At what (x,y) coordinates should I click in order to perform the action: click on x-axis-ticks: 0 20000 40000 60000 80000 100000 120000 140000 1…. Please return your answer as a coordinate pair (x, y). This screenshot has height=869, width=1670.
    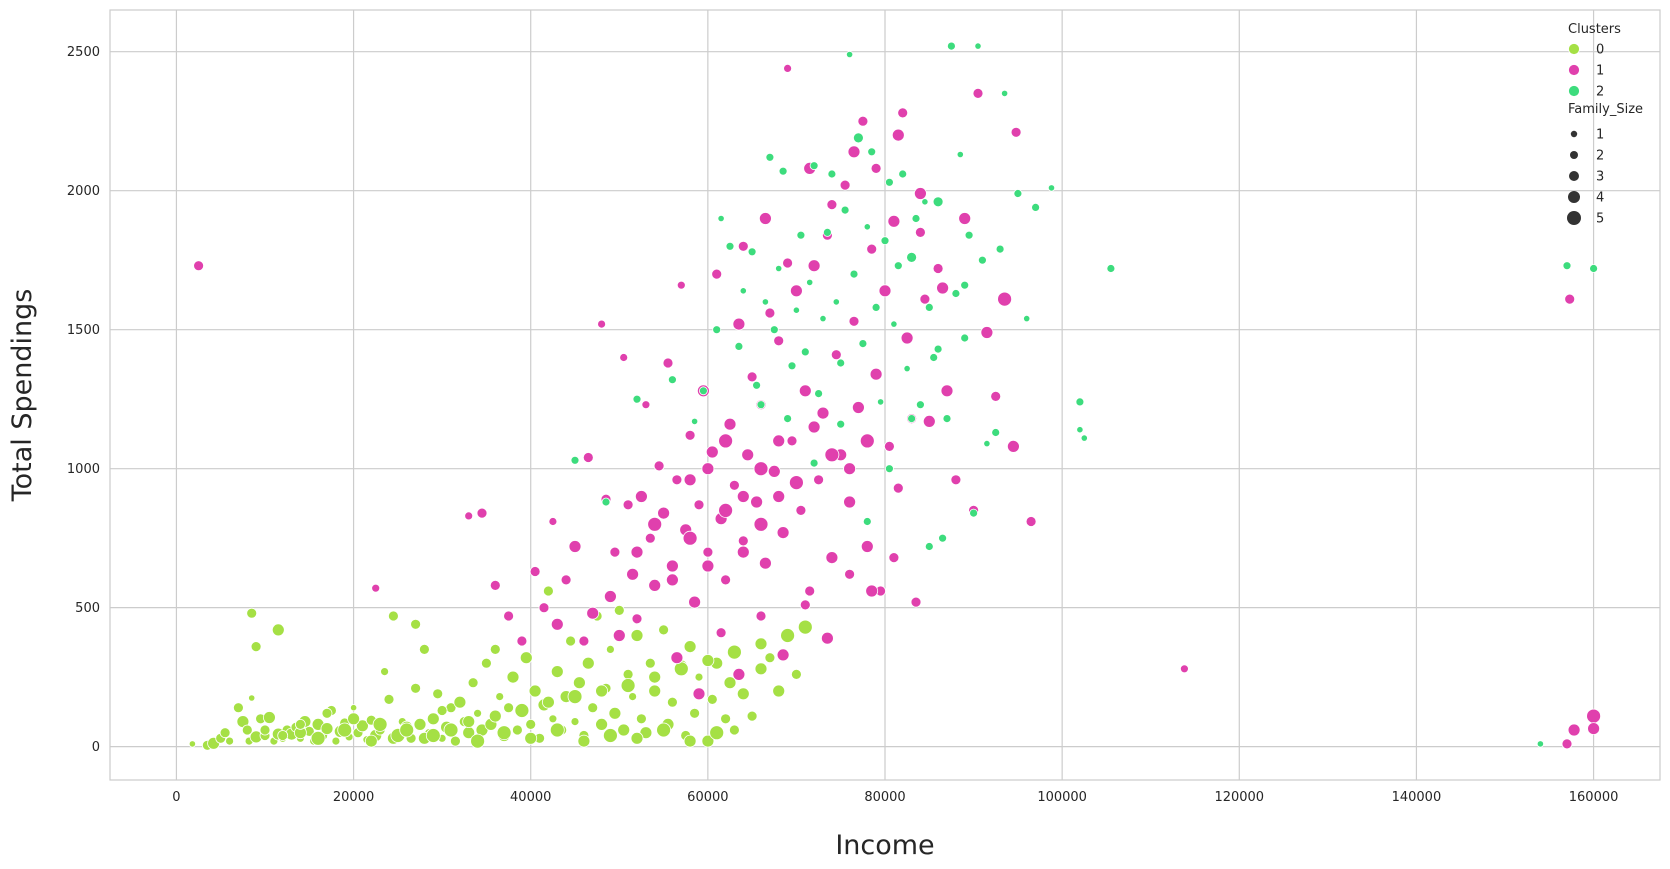
    Looking at the image, I should click on (895, 797).